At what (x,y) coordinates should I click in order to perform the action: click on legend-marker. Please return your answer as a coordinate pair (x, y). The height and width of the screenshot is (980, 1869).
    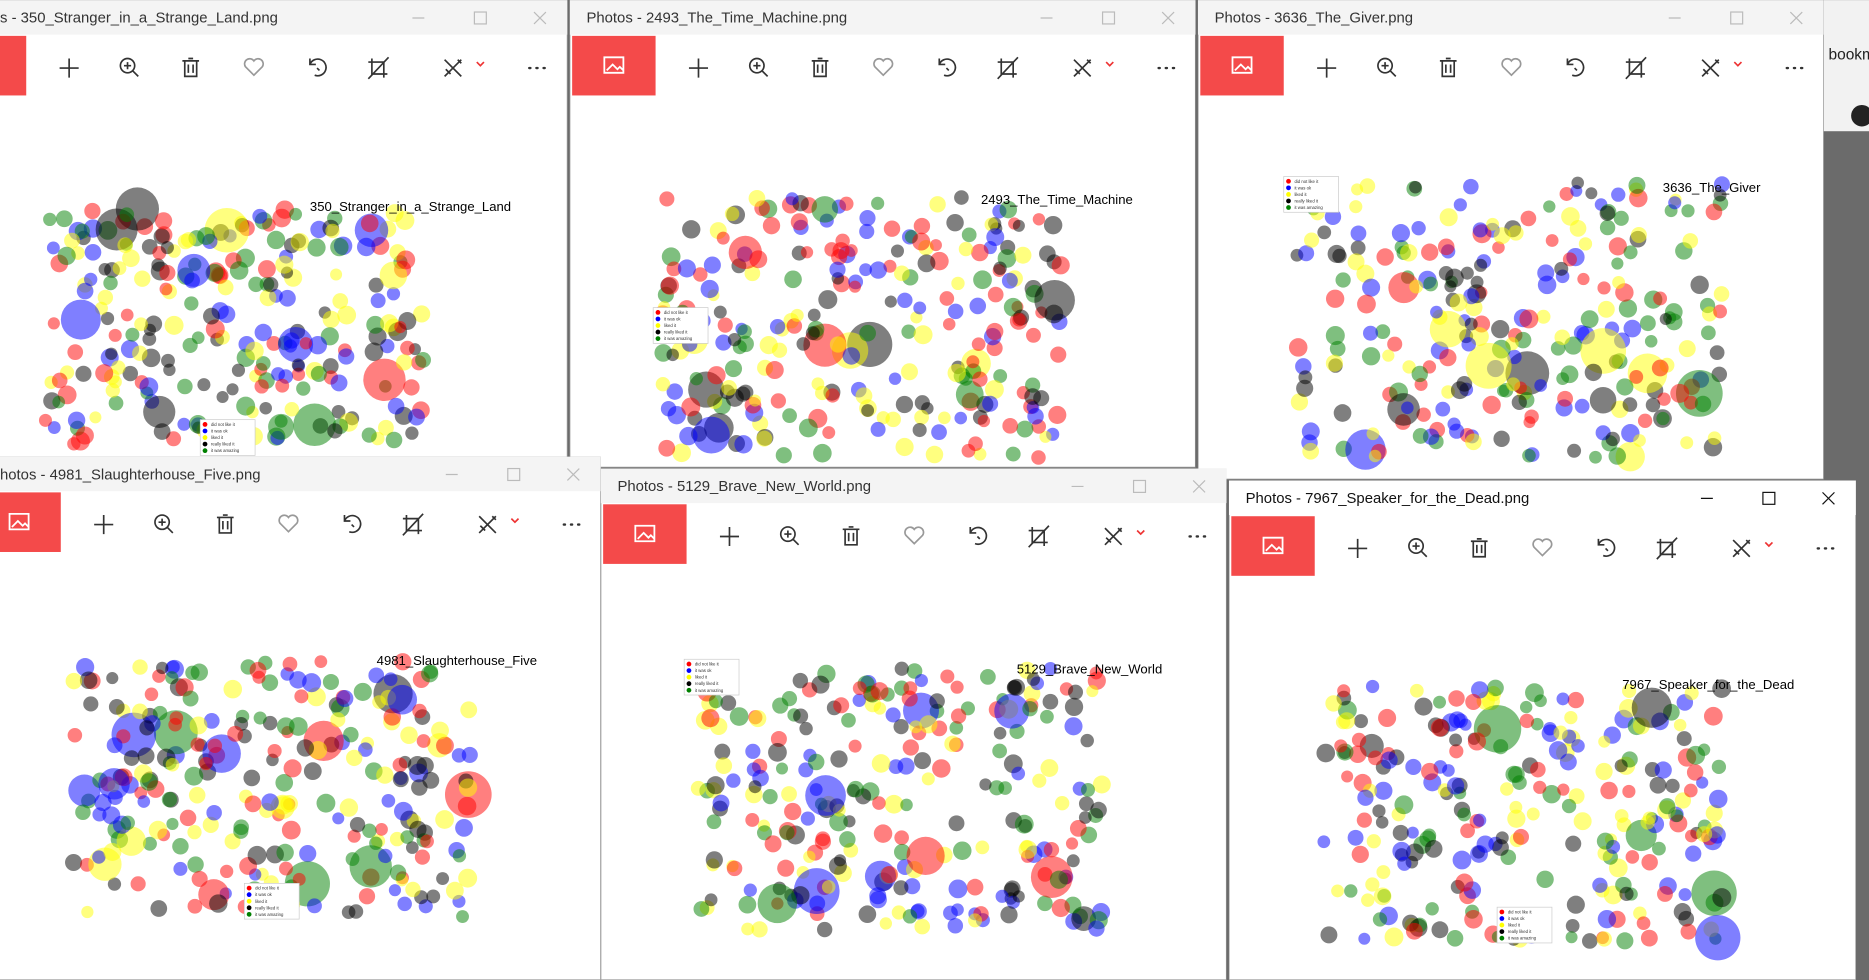
    Looking at the image, I should click on (249, 901).